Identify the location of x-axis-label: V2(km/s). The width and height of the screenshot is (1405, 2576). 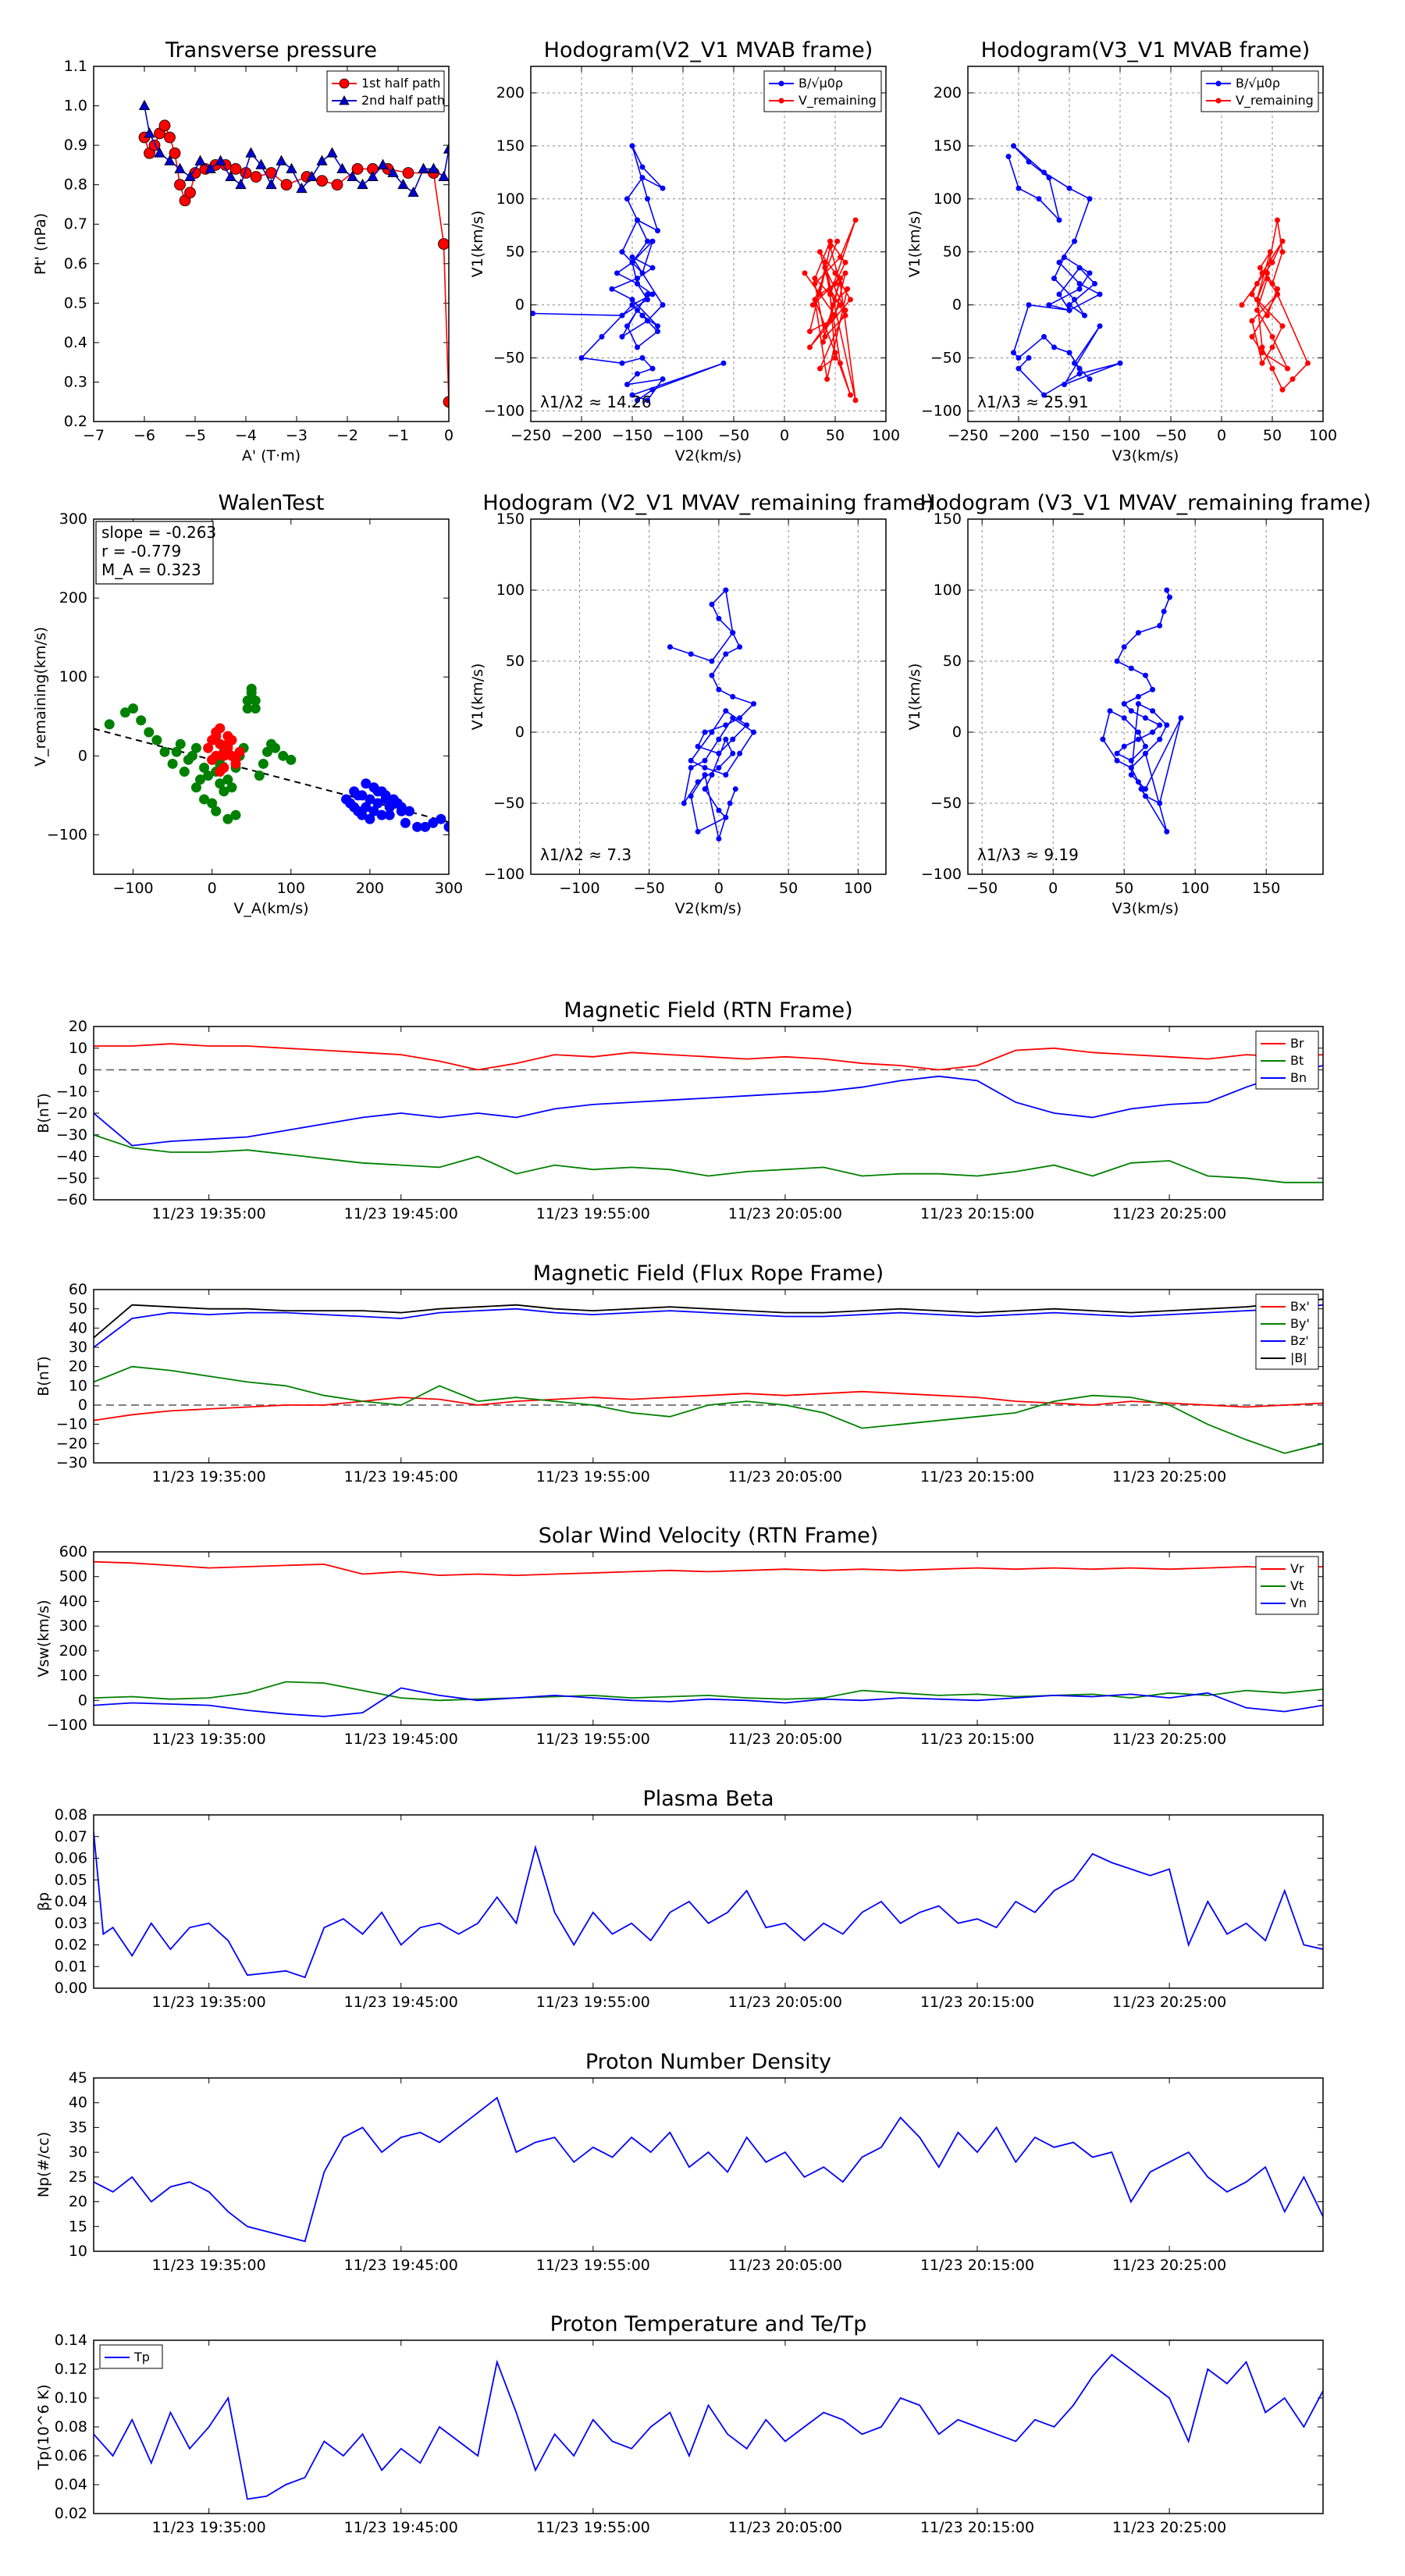
(709, 909).